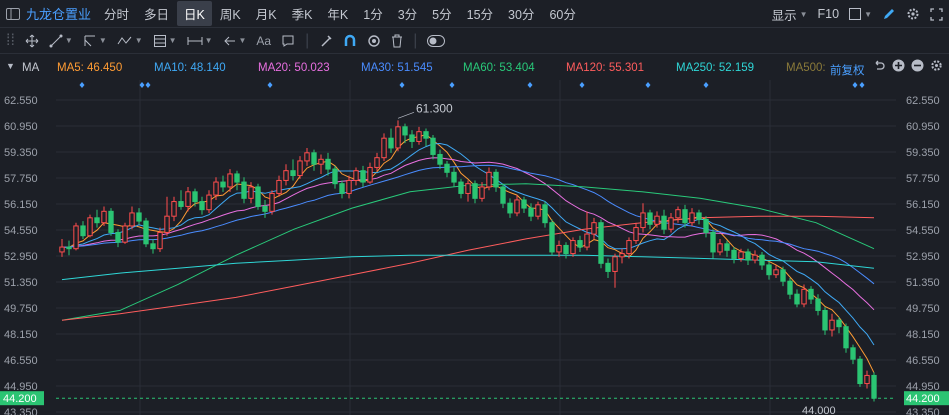 This screenshot has height=415, width=949. Describe the element at coordinates (373, 15) in the screenshot. I see `period-tab-7: 1分` at that location.